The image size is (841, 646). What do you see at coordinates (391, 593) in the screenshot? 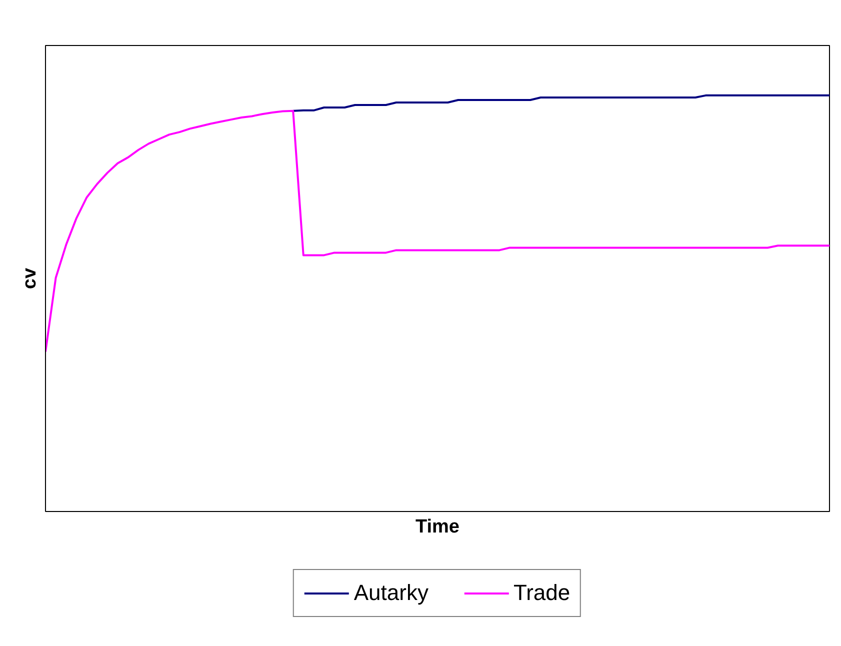
I see `legend-label: Autarky` at bounding box center [391, 593].